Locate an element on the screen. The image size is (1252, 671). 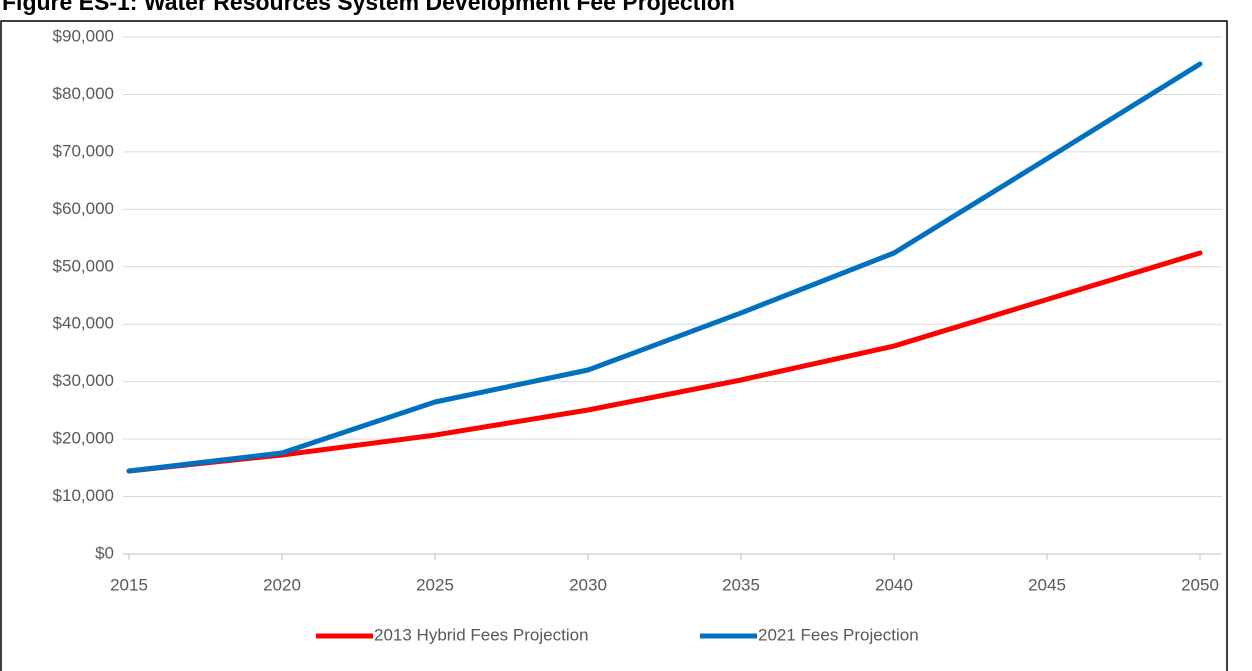
y-tick-label: $0 is located at coordinates (104, 552).